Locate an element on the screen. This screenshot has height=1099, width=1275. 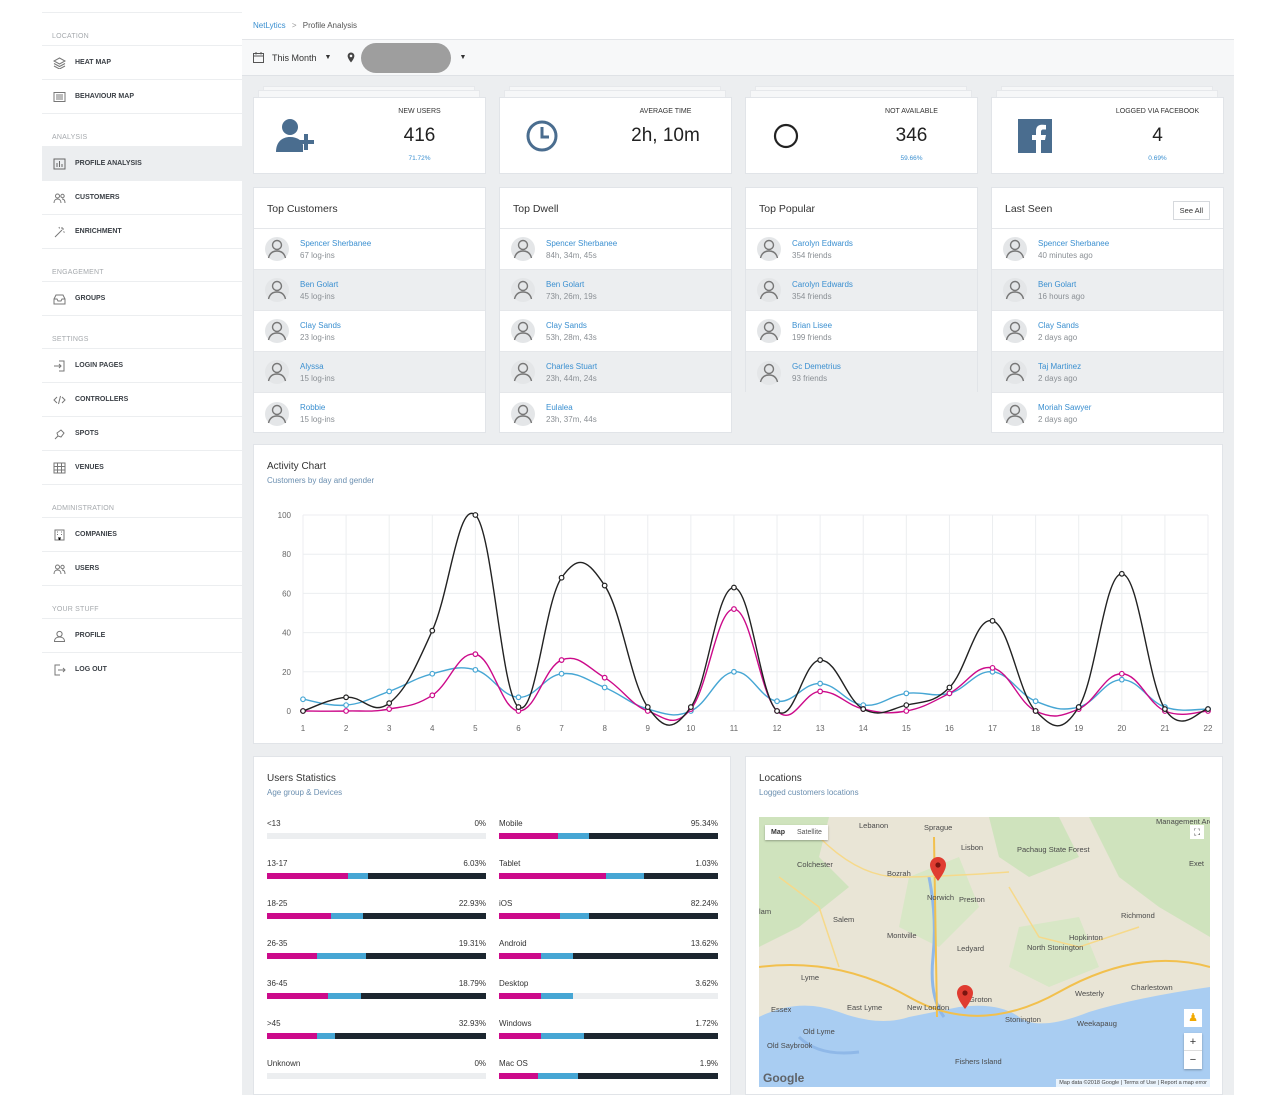
sidebar-item-spots: SPOTS is located at coordinates (142, 433).